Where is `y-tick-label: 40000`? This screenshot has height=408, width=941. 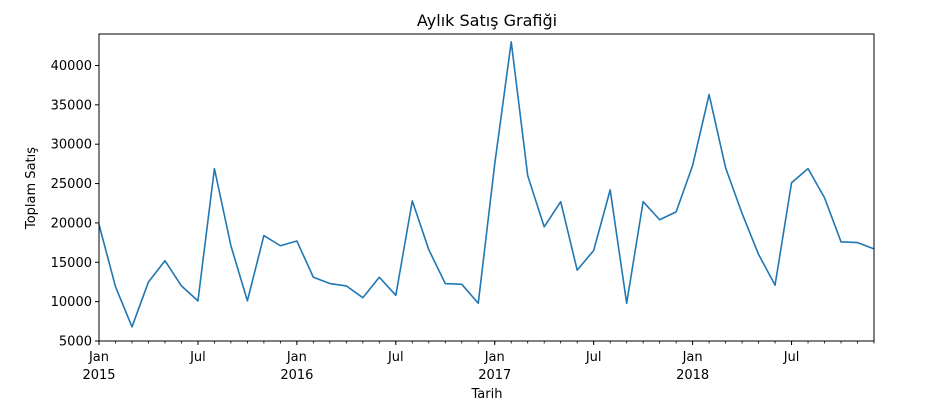 y-tick-label: 40000 is located at coordinates (71, 66).